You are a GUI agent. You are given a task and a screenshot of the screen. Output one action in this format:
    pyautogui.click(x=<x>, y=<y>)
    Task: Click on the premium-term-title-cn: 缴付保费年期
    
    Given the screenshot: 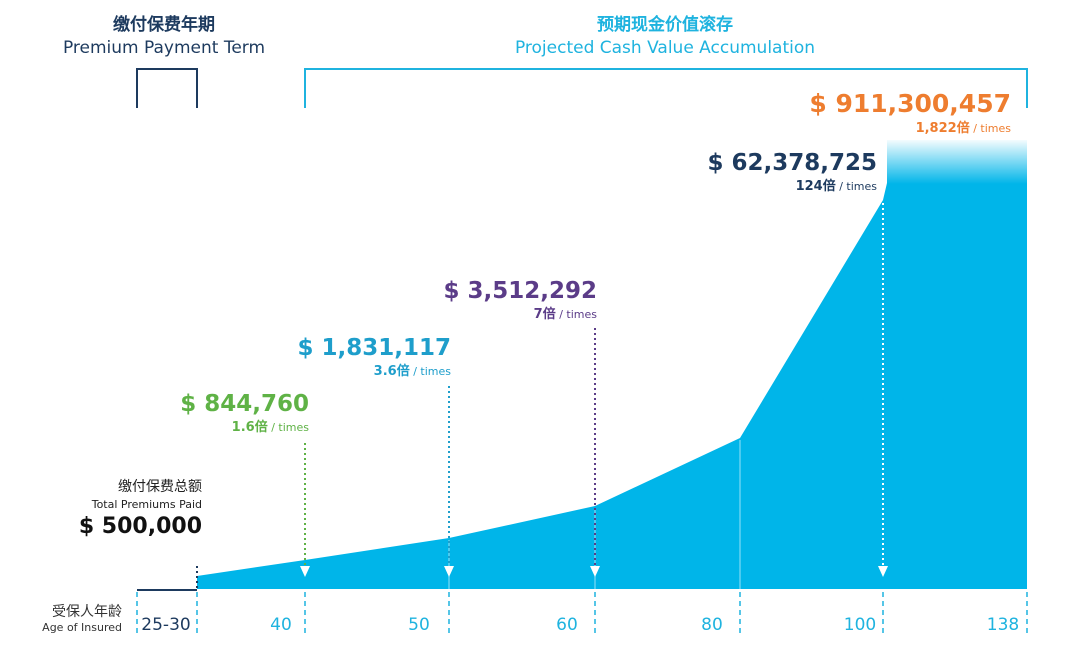 What is the action you would take?
    pyautogui.click(x=164, y=25)
    